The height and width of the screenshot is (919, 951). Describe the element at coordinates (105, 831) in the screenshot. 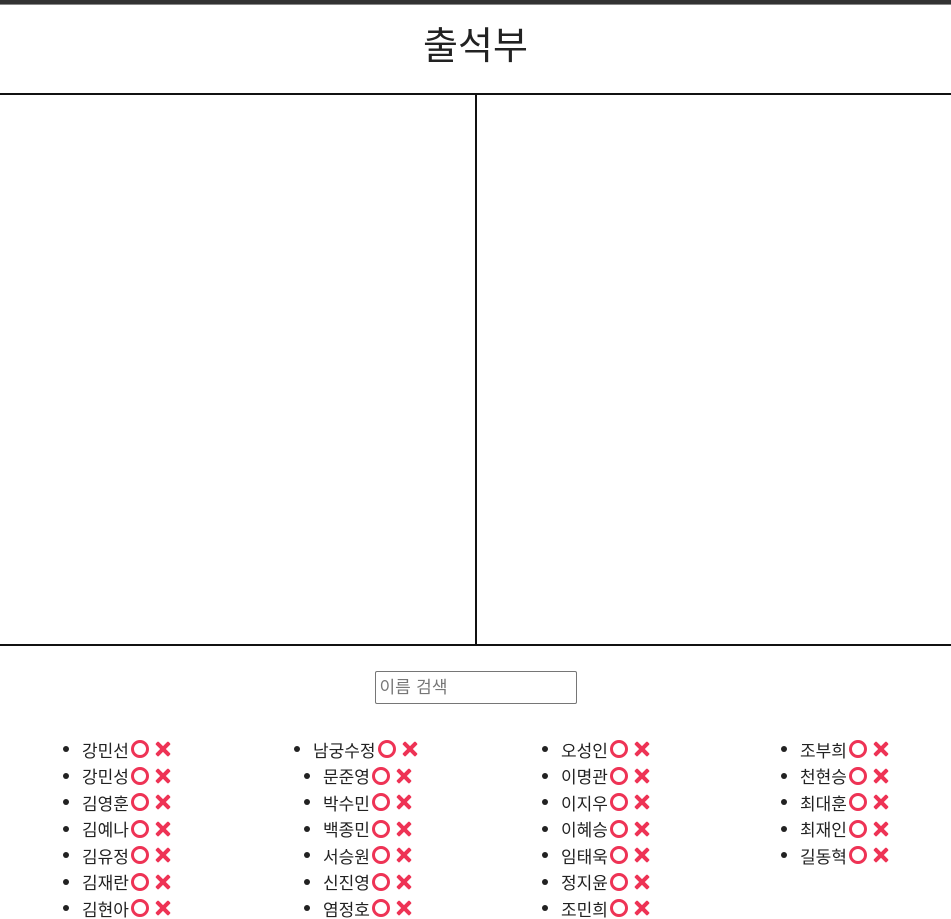

I see `student-name: 김예나` at that location.